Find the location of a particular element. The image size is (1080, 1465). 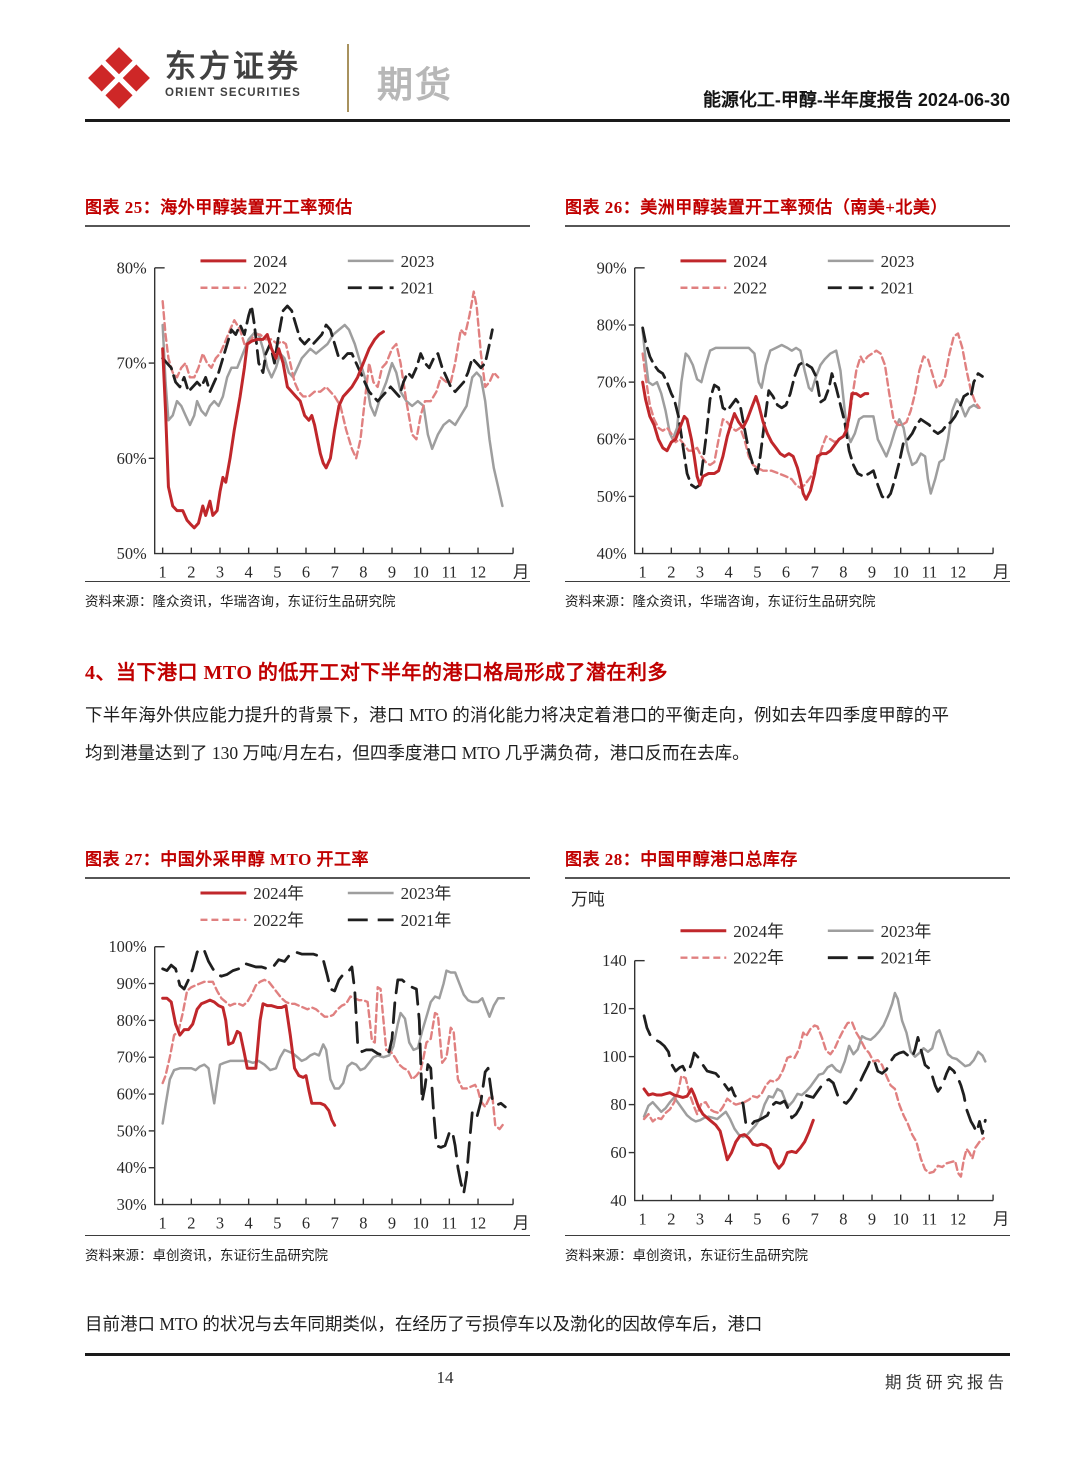

chart-text: 2021 is located at coordinates (898, 288).